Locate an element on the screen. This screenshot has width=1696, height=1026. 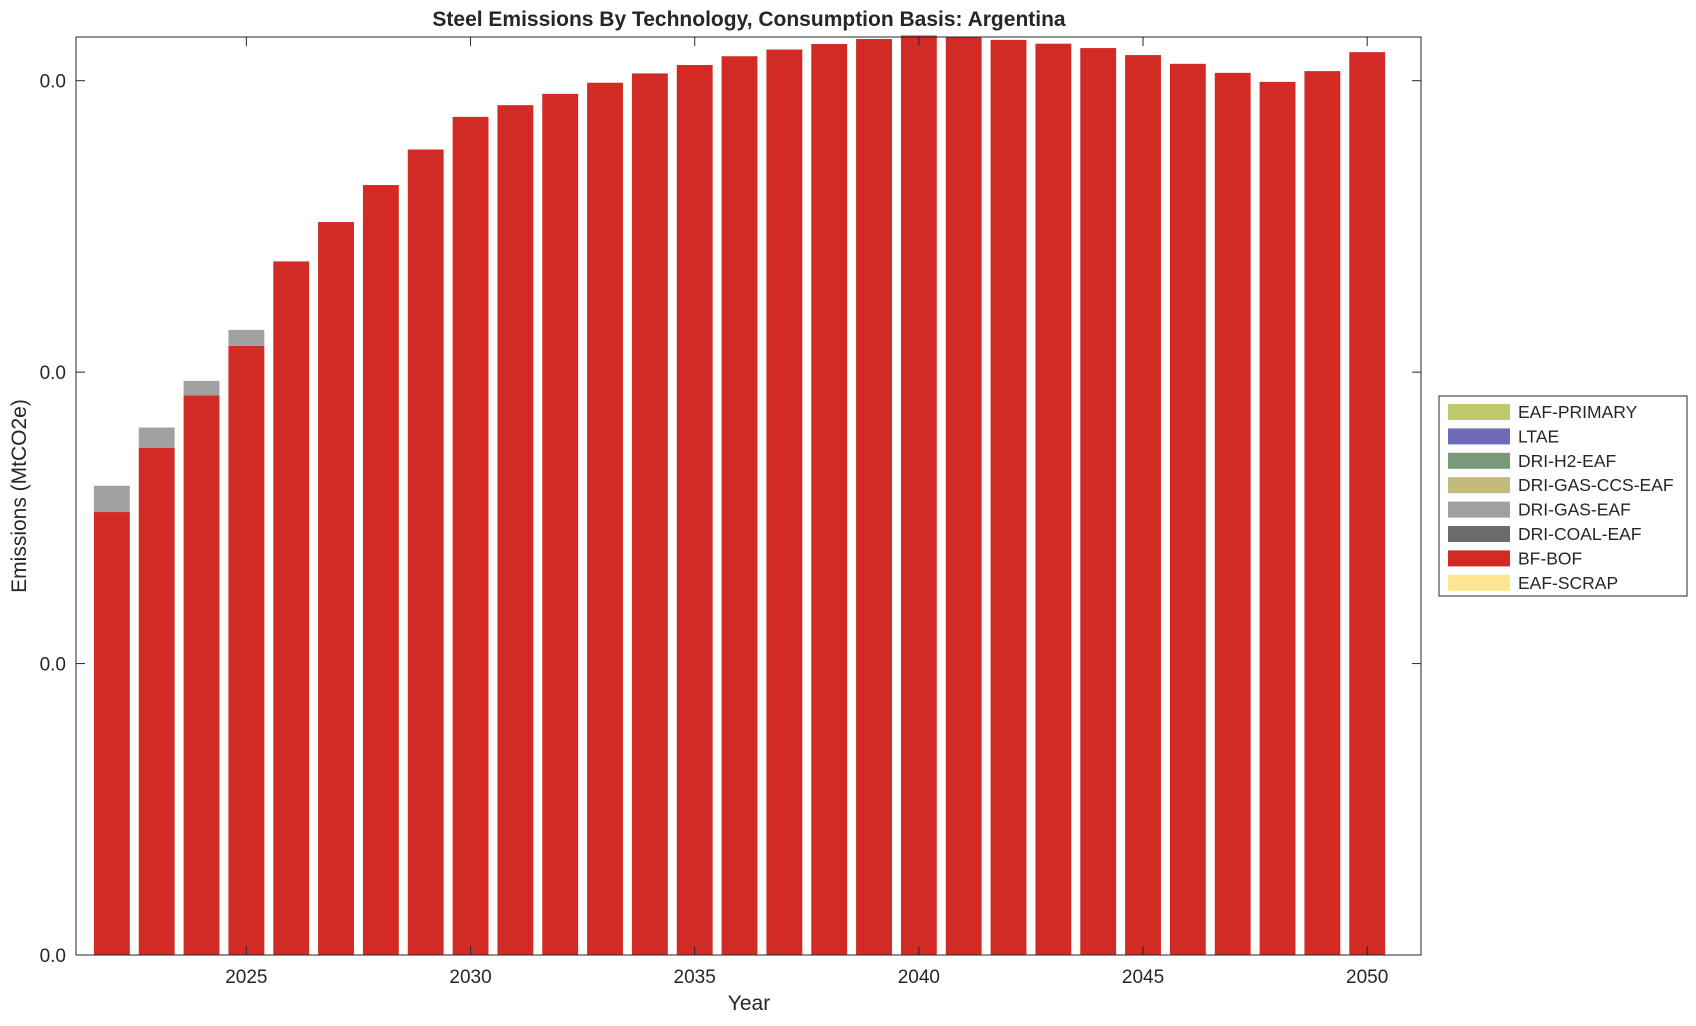
bar-bf-bof-2049 is located at coordinates (1322, 513).